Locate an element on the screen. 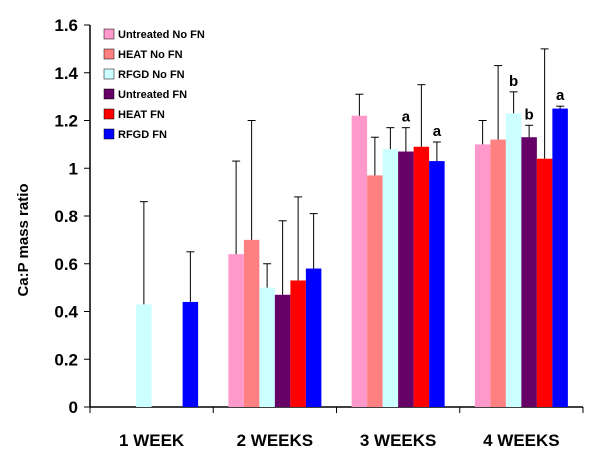 The height and width of the screenshot is (464, 600). y-tick-label: 0 is located at coordinates (73, 407).